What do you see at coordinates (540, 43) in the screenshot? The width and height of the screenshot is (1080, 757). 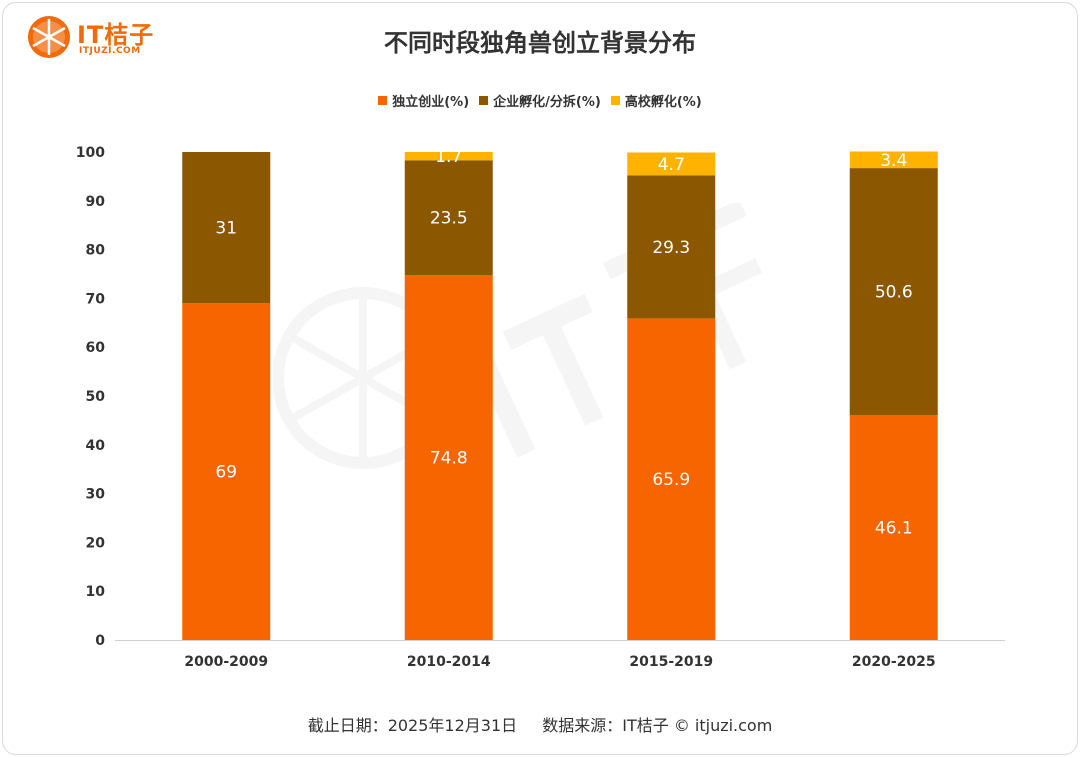 I see `chart-title: 不同时段独角兽创立背景分布` at bounding box center [540, 43].